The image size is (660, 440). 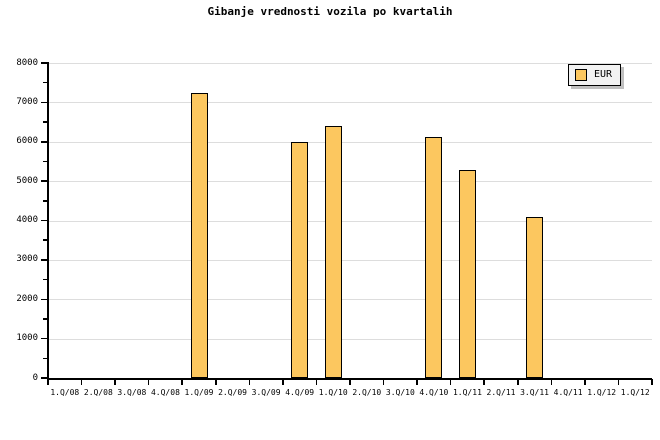 What do you see at coordinates (165, 392) in the screenshot?
I see `x-axis-label: 4.Q/08` at bounding box center [165, 392].